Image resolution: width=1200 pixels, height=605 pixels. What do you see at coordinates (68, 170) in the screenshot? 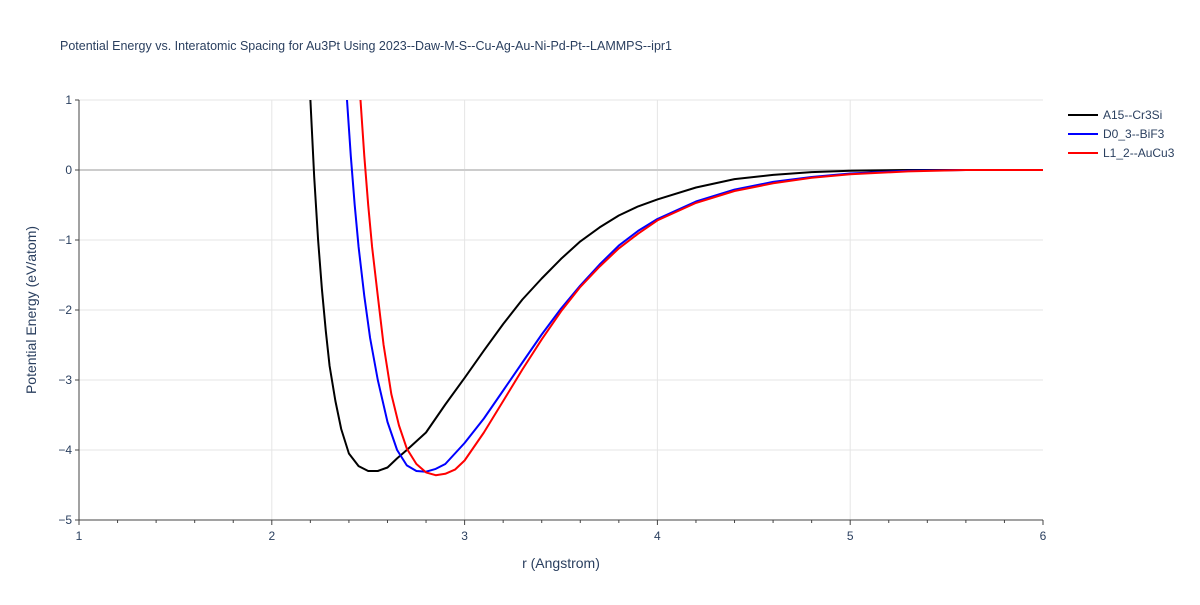
I see `y-tick-label: 0` at bounding box center [68, 170].